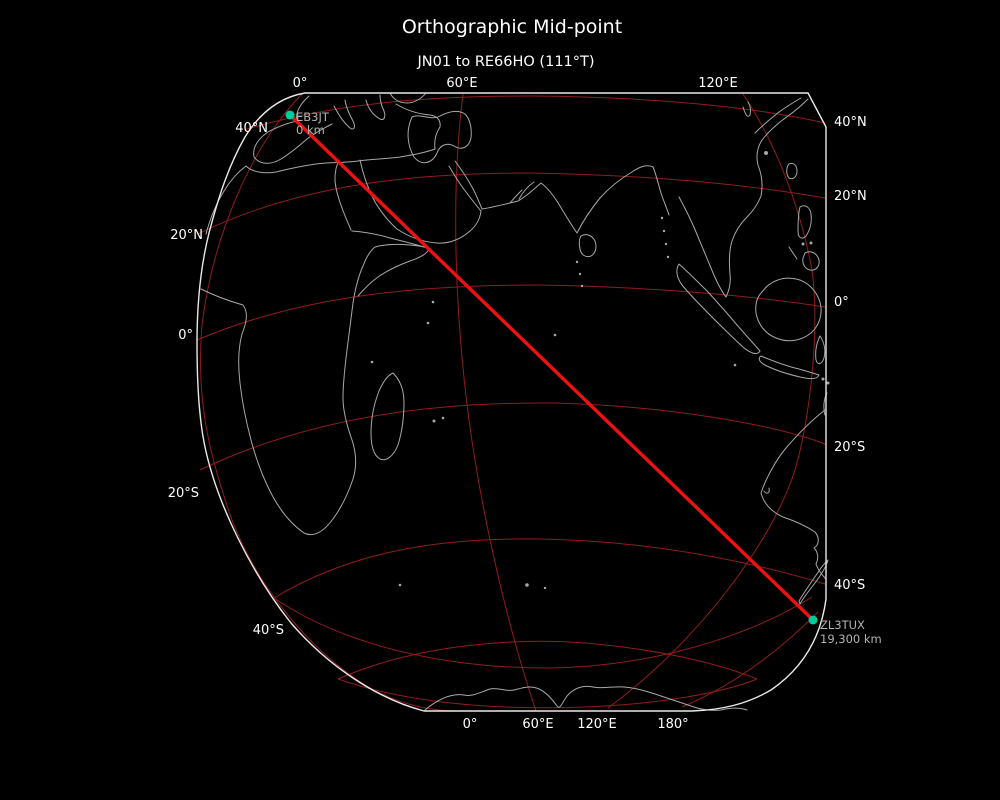 The image size is (1000, 800). Describe the element at coordinates (746, 109) in the screenshot. I see `coast-korea` at that location.